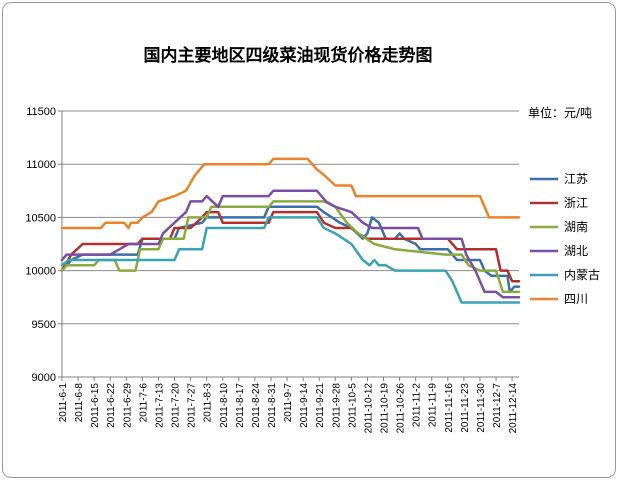 The height and width of the screenshot is (482, 620). Describe the element at coordinates (513, 408) in the screenshot. I see `x-tick-label: 2011-12-14` at that location.